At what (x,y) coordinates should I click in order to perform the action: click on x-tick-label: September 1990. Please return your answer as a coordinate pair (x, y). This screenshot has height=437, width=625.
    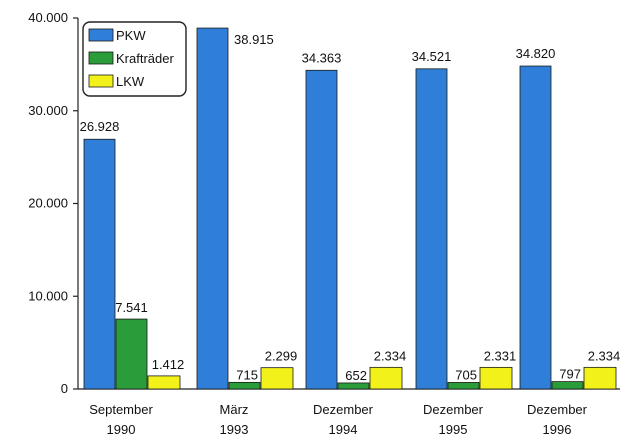
    Looking at the image, I should click on (121, 419).